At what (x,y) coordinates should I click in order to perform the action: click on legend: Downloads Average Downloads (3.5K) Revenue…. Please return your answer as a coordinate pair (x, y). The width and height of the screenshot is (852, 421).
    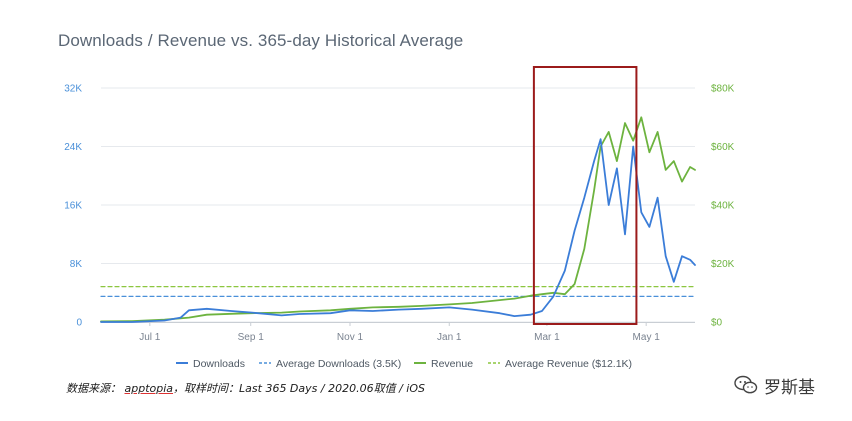
    Looking at the image, I should click on (404, 364).